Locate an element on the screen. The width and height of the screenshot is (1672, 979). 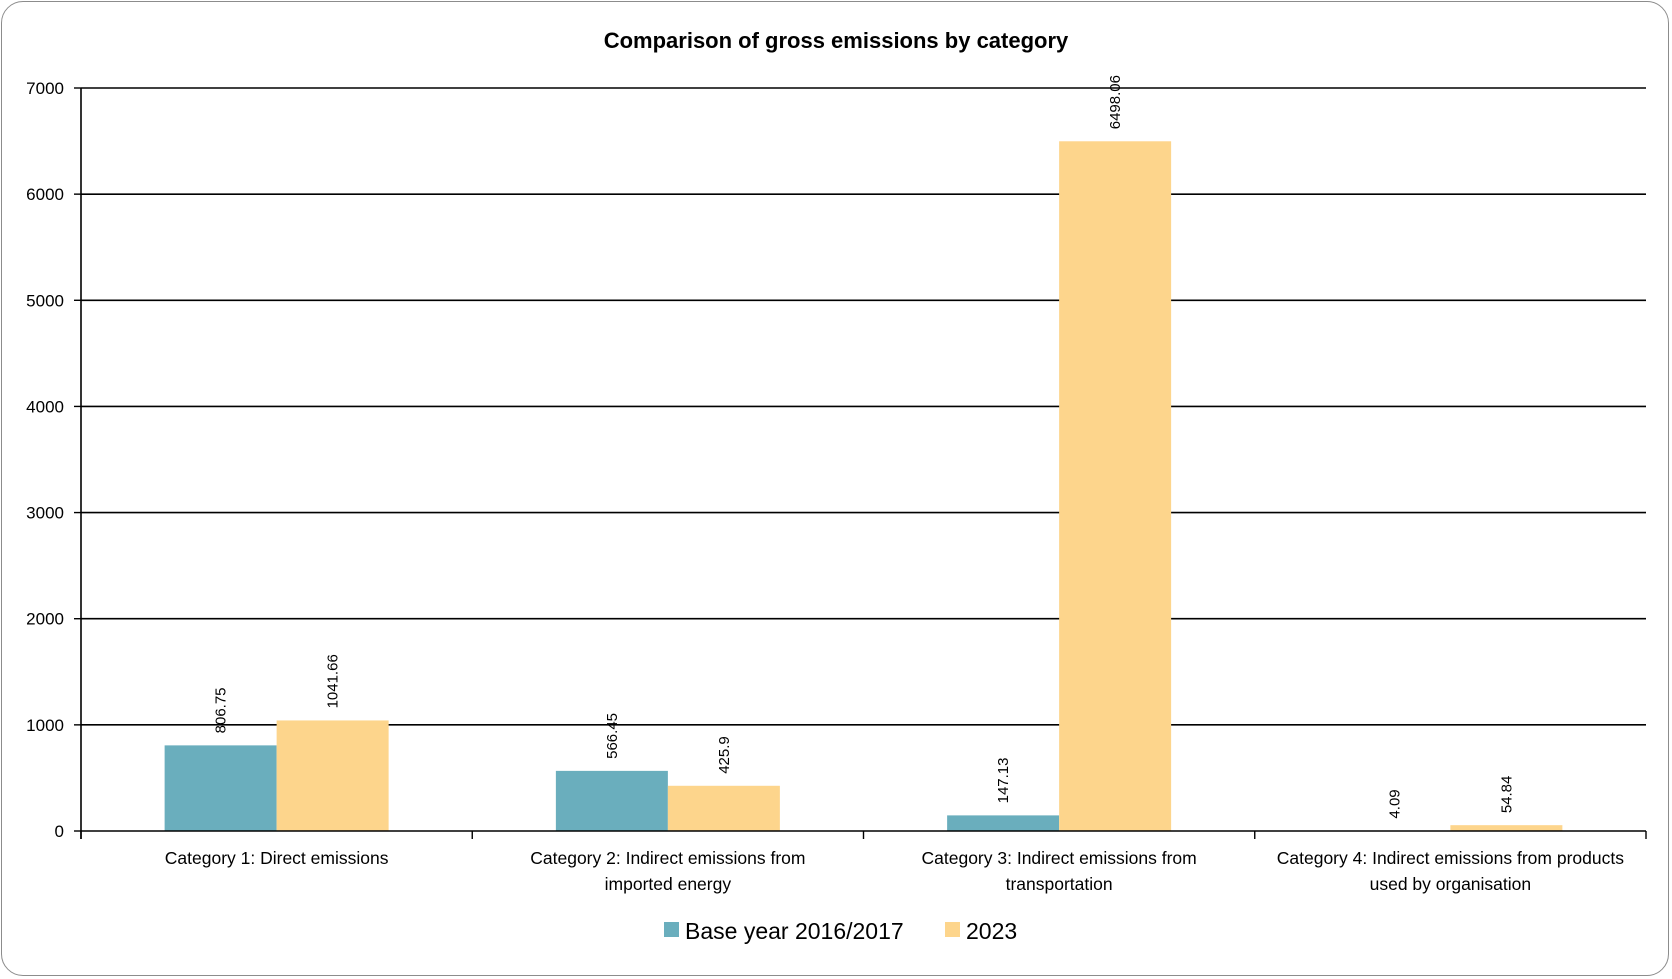
y-tick-label: 3000 is located at coordinates (45, 513).